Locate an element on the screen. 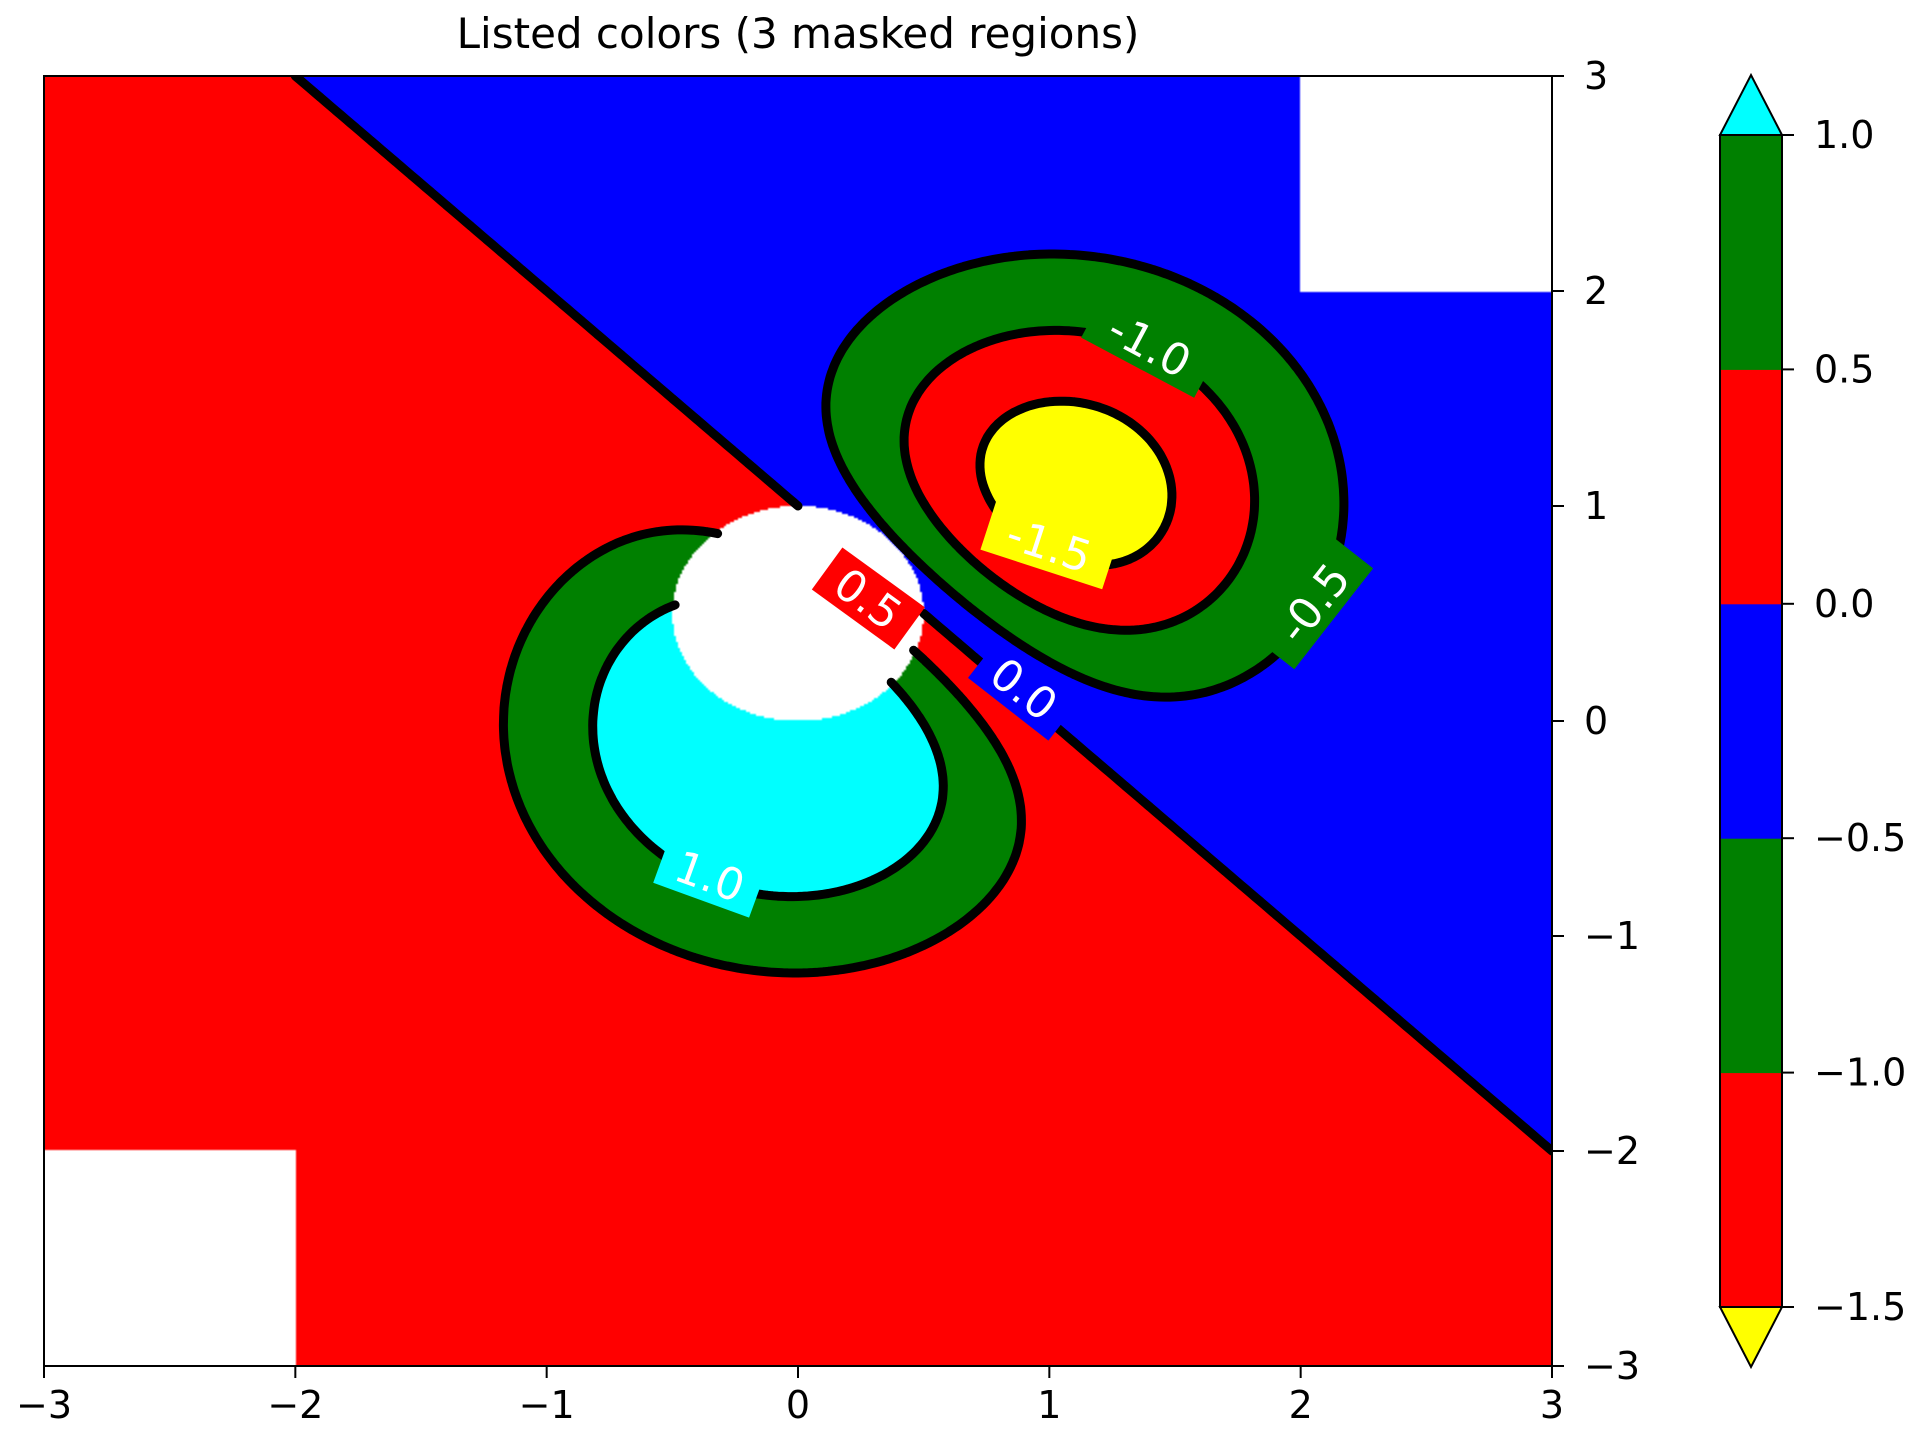 The width and height of the screenshot is (1920, 1440). y-tick-label: −3 is located at coordinates (1612, 1366).